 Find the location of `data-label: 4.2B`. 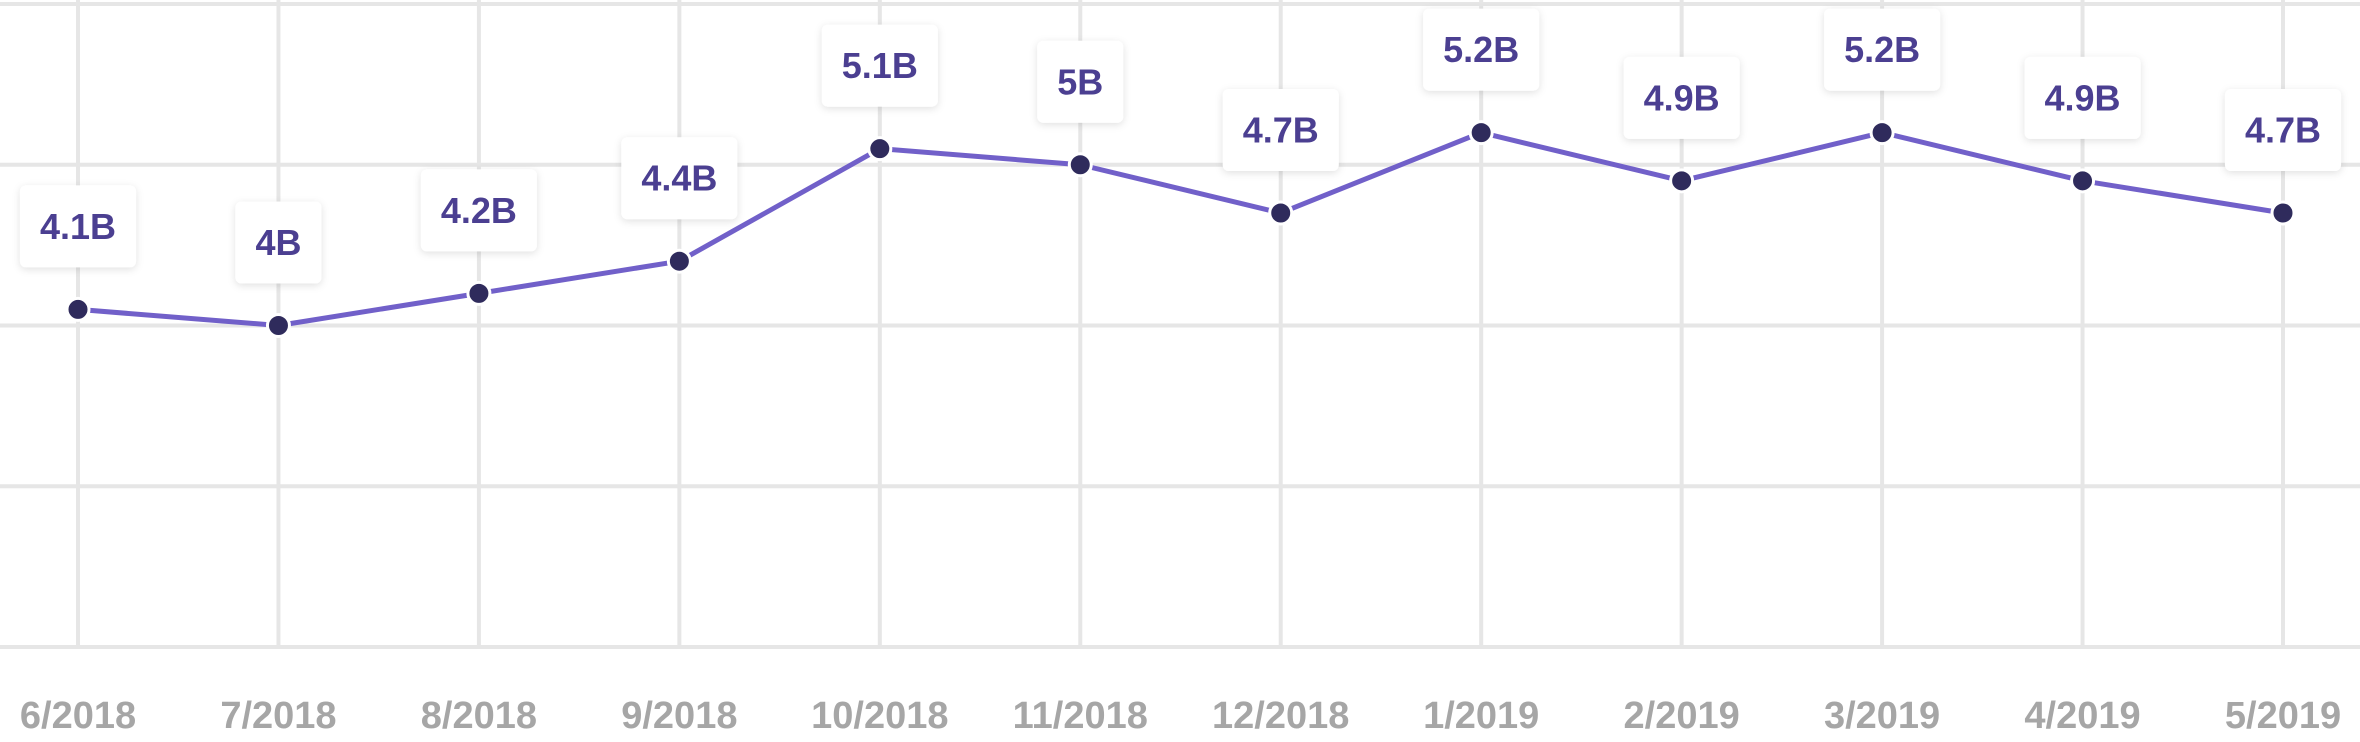

data-label: 4.2B is located at coordinates (478, 210).